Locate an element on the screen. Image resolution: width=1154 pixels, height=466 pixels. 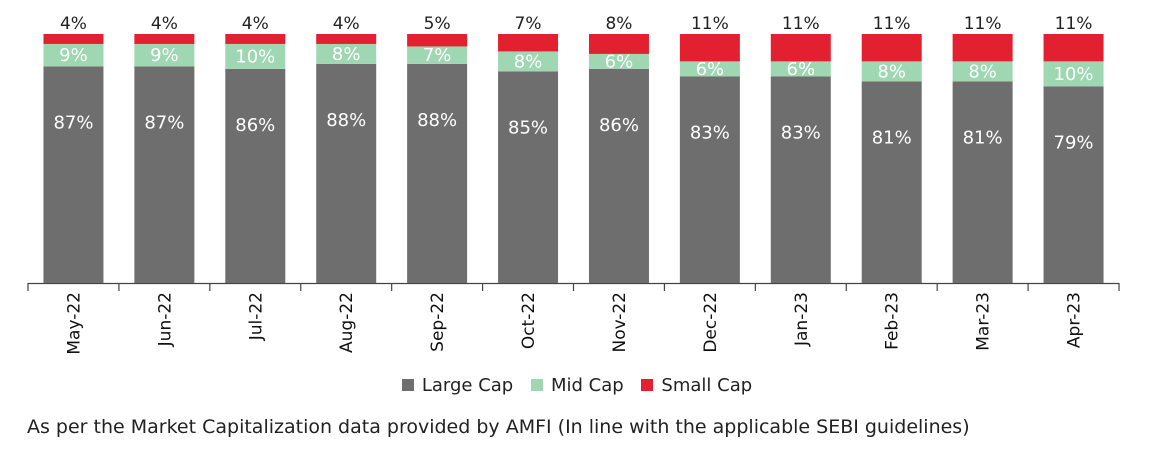
data-label-mid-cap-sep-22: 7% is located at coordinates (437, 55).